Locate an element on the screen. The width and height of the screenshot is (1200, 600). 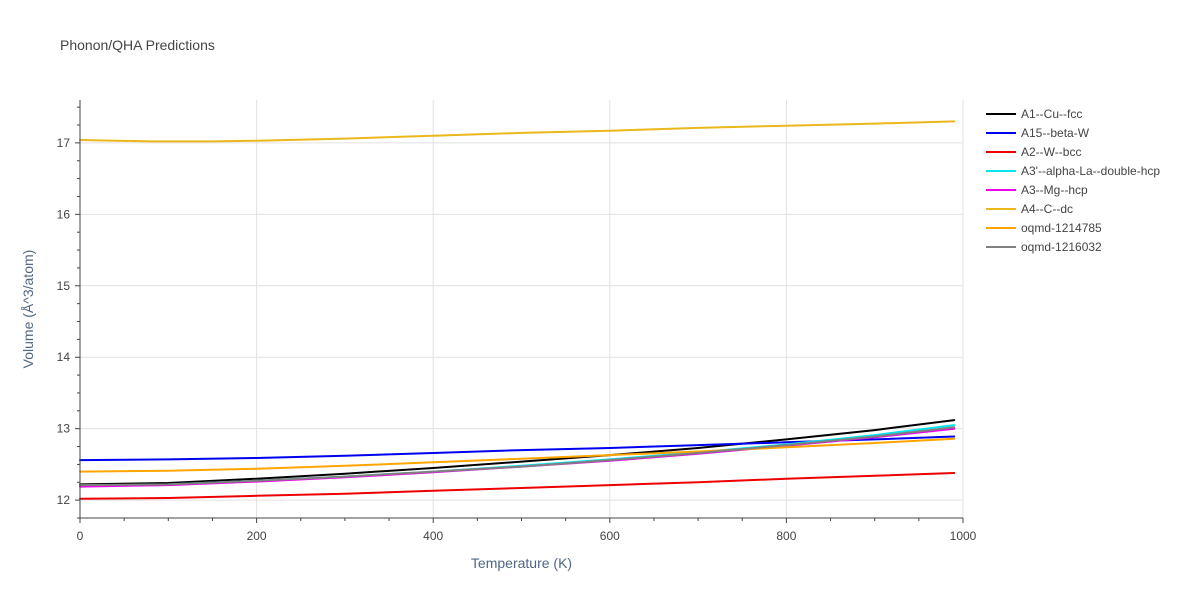
legend-item: oqmd-1216032 is located at coordinates (1044, 247).